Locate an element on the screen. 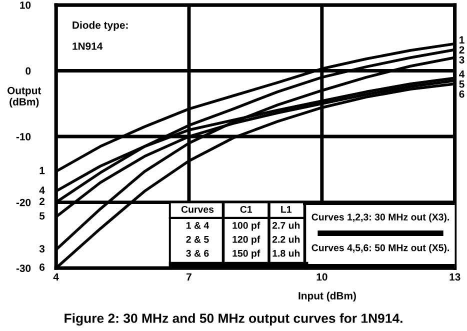  annotation: 1N914 is located at coordinates (87, 46).